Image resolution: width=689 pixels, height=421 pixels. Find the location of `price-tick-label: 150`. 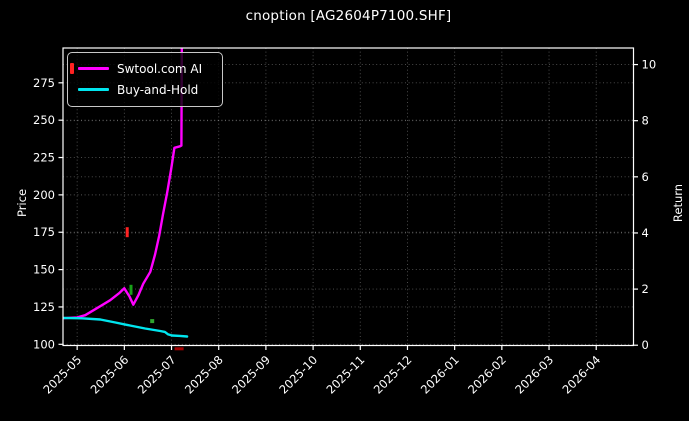

price-tick-label: 150 is located at coordinates (44, 270).